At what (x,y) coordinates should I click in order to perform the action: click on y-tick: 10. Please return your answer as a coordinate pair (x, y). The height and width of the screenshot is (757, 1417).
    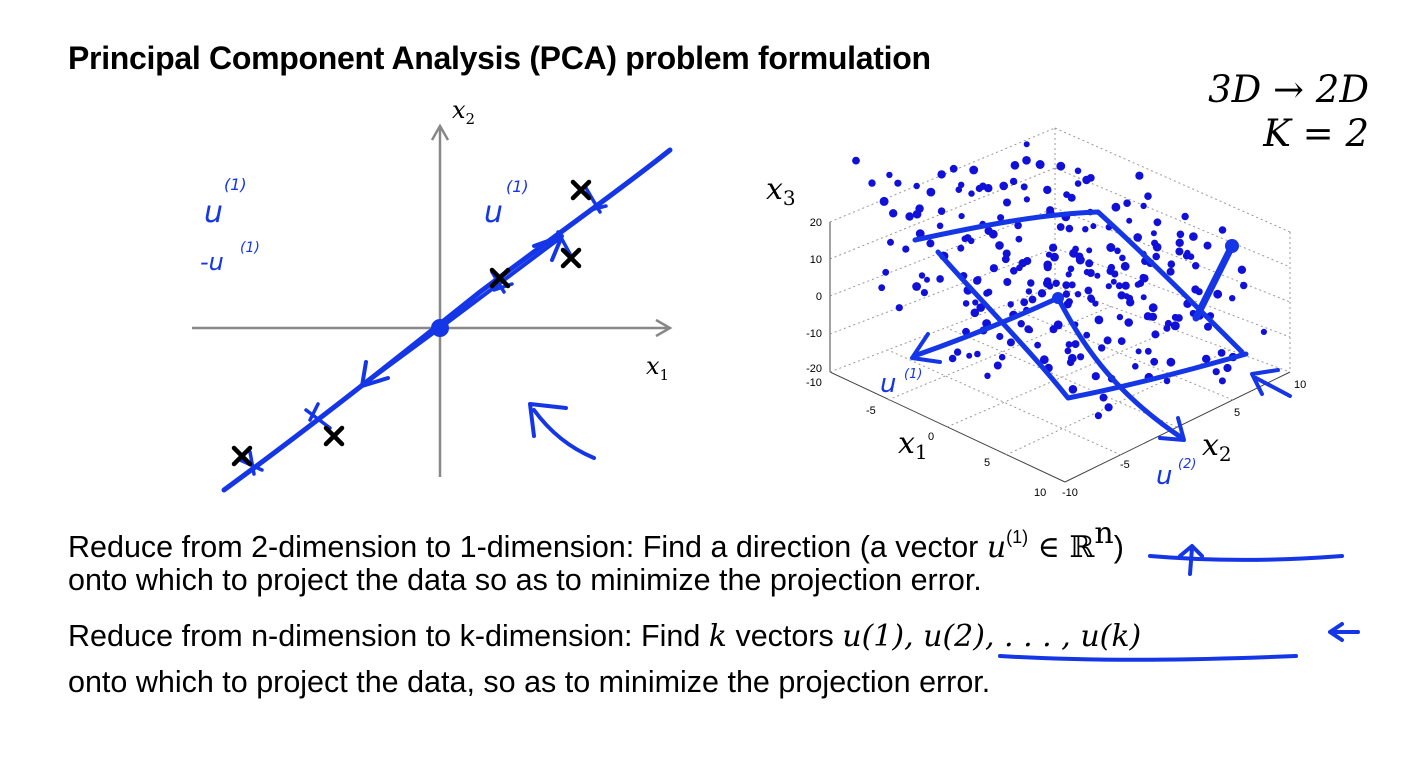
    Looking at the image, I should click on (1300, 385).